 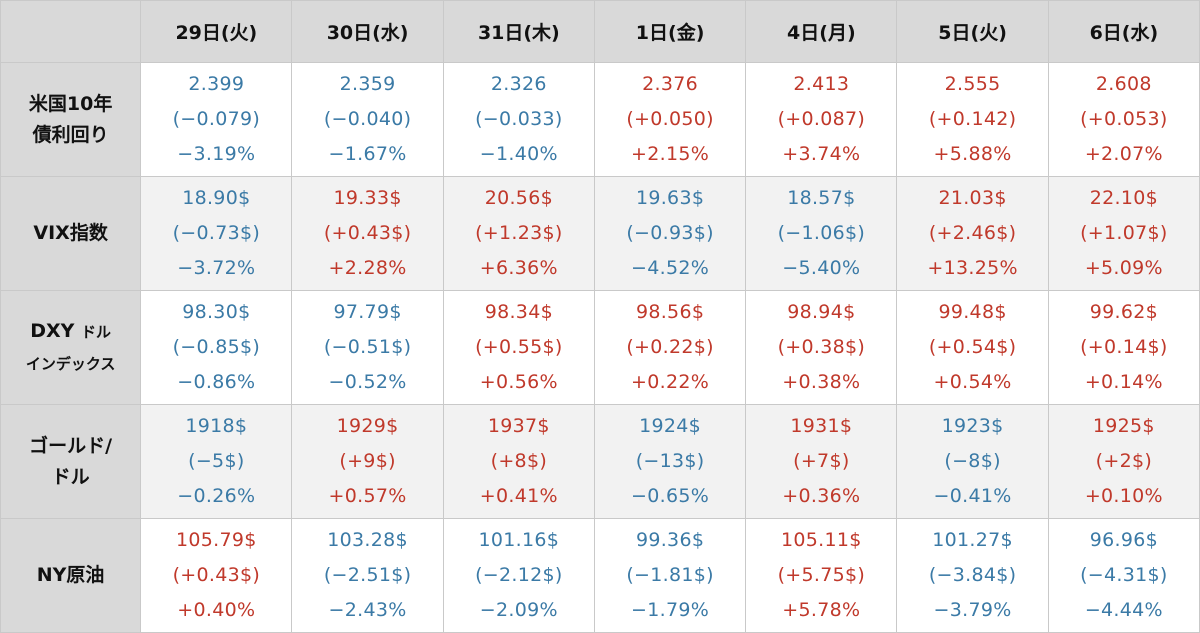 What do you see at coordinates (821, 233) in the screenshot?
I see `table-cell: 18.57$ (−1.06$) −5.40%` at bounding box center [821, 233].